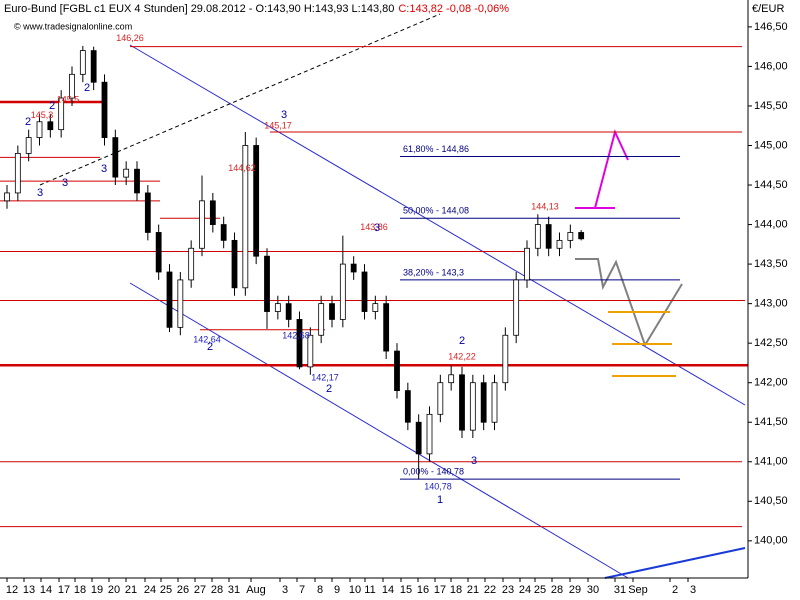 This screenshot has width=800, height=600. Describe the element at coordinates (675, 563) in the screenshot. I see `long-trend` at that location.